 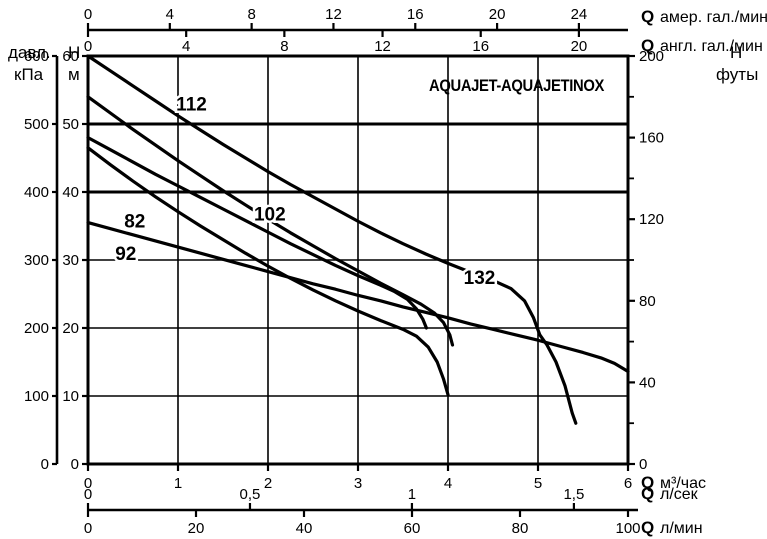 I want to click on pressure-tick-label-0: 0, so click(x=45, y=464).